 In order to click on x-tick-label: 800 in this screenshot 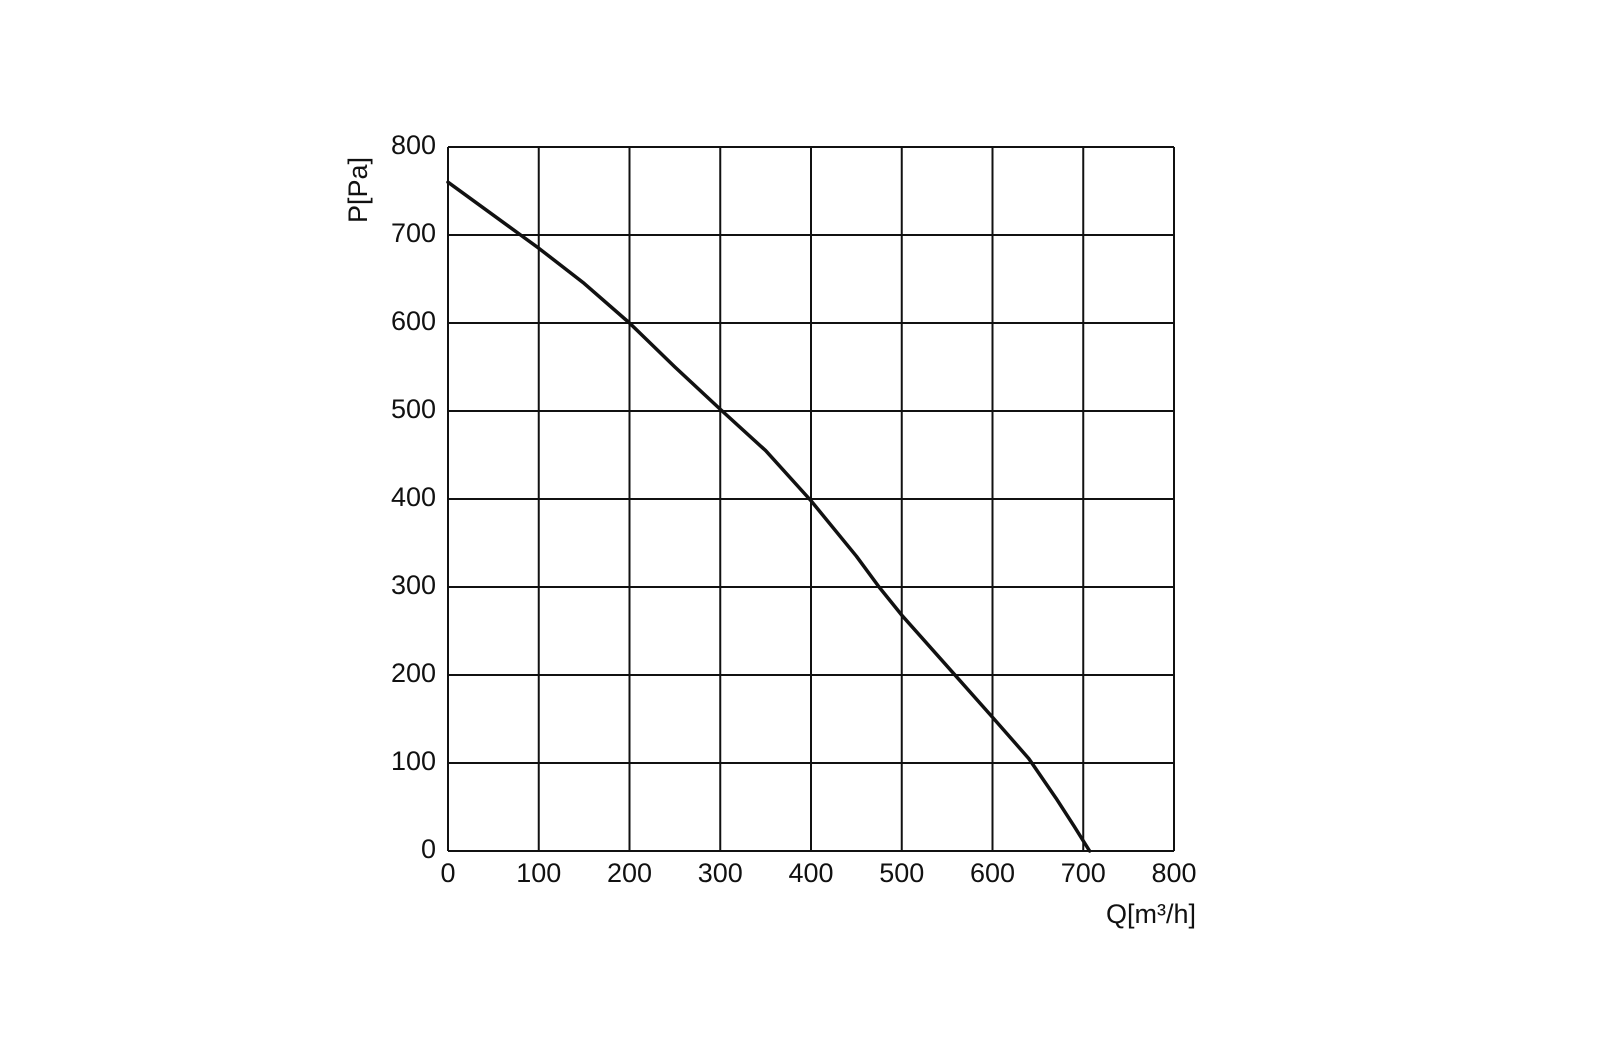, I will do `click(1173, 873)`.